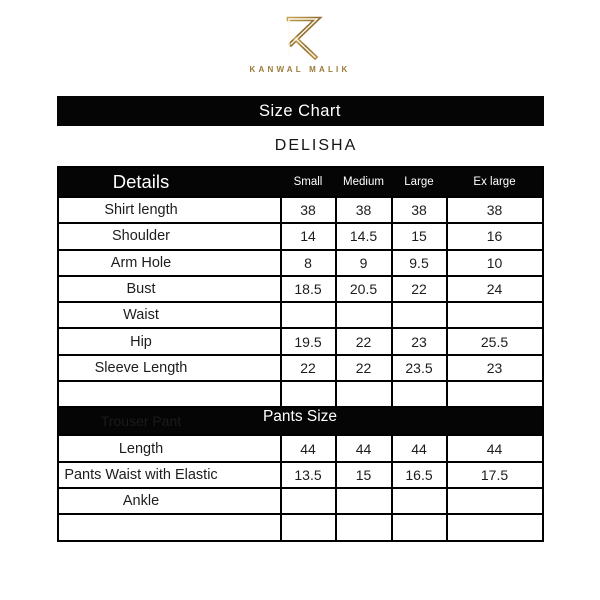 The width and height of the screenshot is (600, 600). What do you see at coordinates (307, 262) in the screenshot?
I see `value-cell: 8` at bounding box center [307, 262].